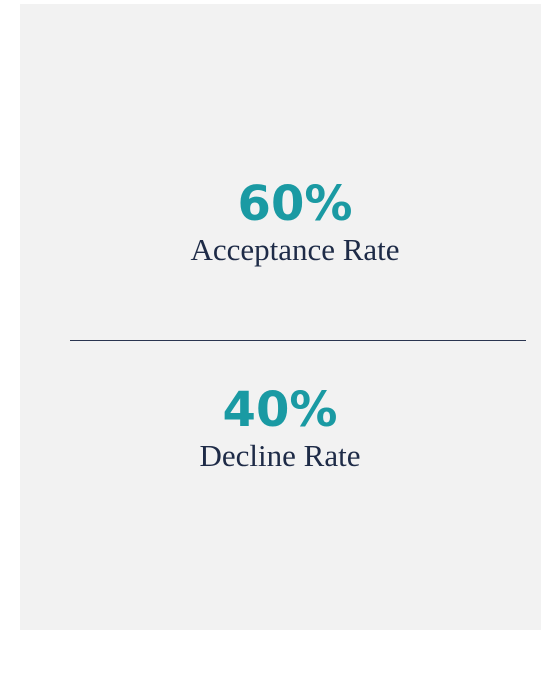 This screenshot has width=541, height=673. What do you see at coordinates (280, 455) in the screenshot?
I see `stat-label: Decline Rate` at bounding box center [280, 455].